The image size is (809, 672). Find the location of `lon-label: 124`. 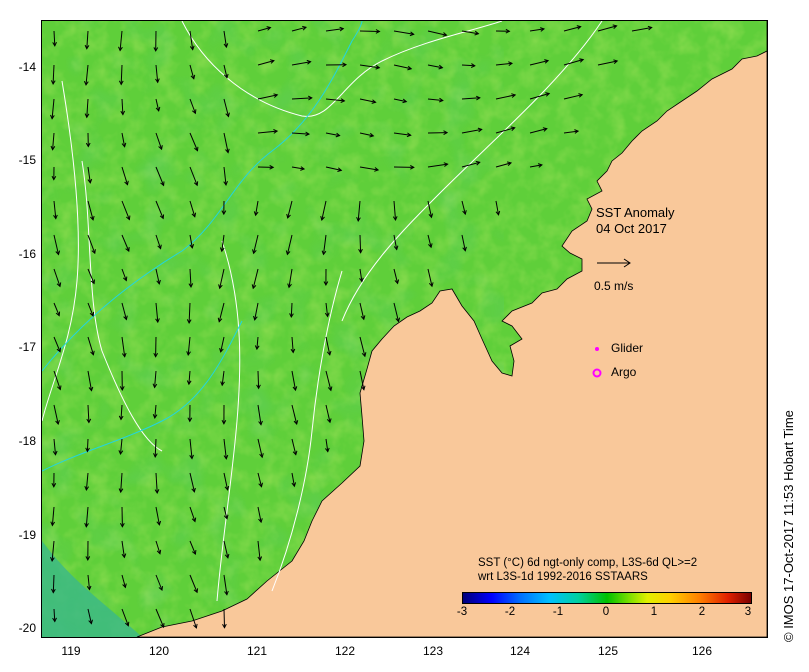

lon-label: 124 is located at coordinates (520, 651).